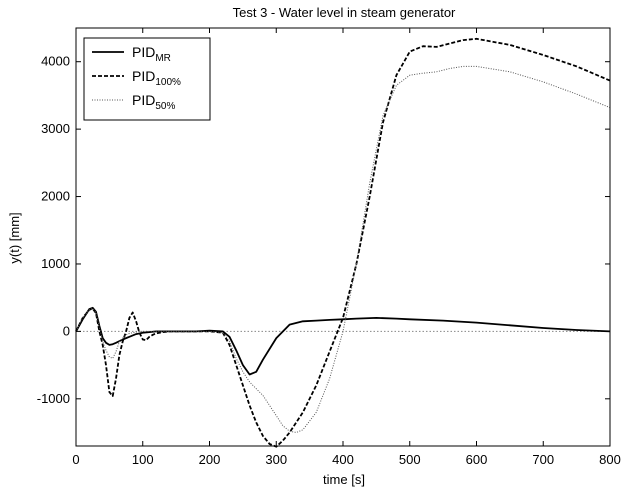 This screenshot has width=624, height=492. I want to click on x-tick-label: 600, so click(477, 459).